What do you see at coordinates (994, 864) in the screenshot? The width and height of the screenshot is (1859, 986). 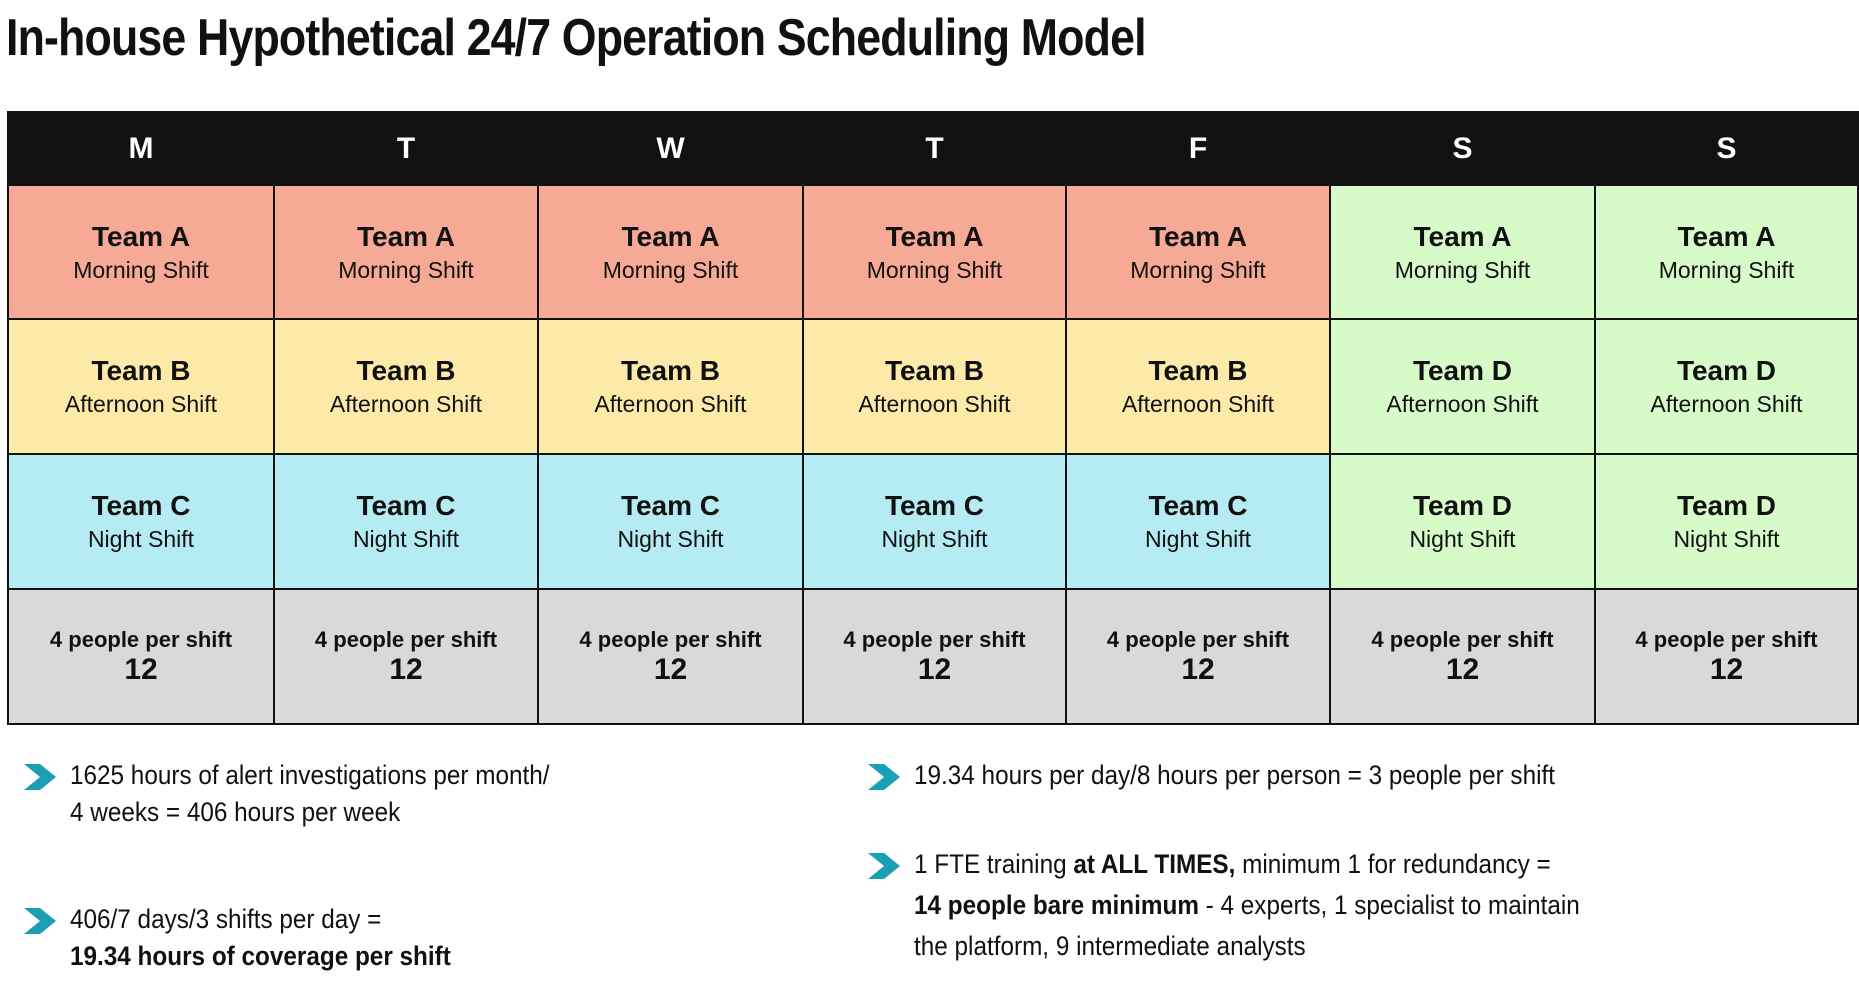 I see `bullet-text: 1 FTE training` at bounding box center [994, 864].